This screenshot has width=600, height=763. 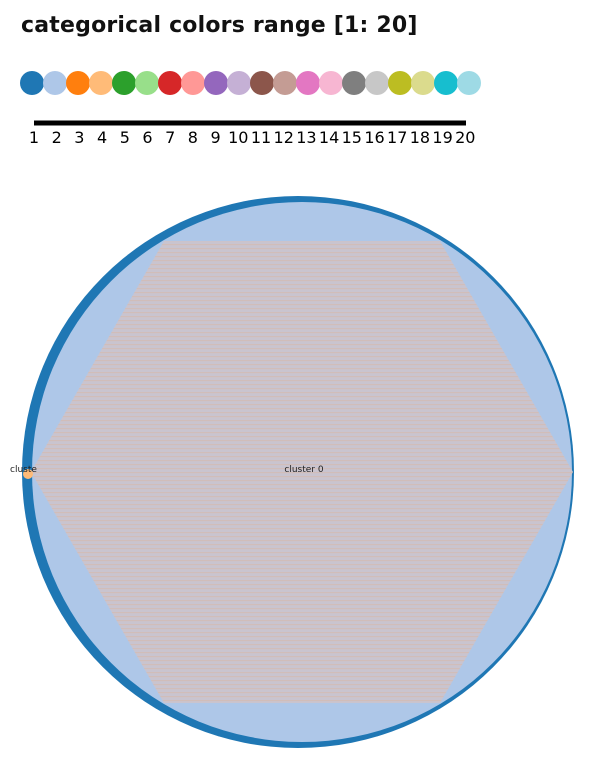 What do you see at coordinates (238, 137) in the screenshot?
I see `palette-tick-label: 10` at bounding box center [238, 137].